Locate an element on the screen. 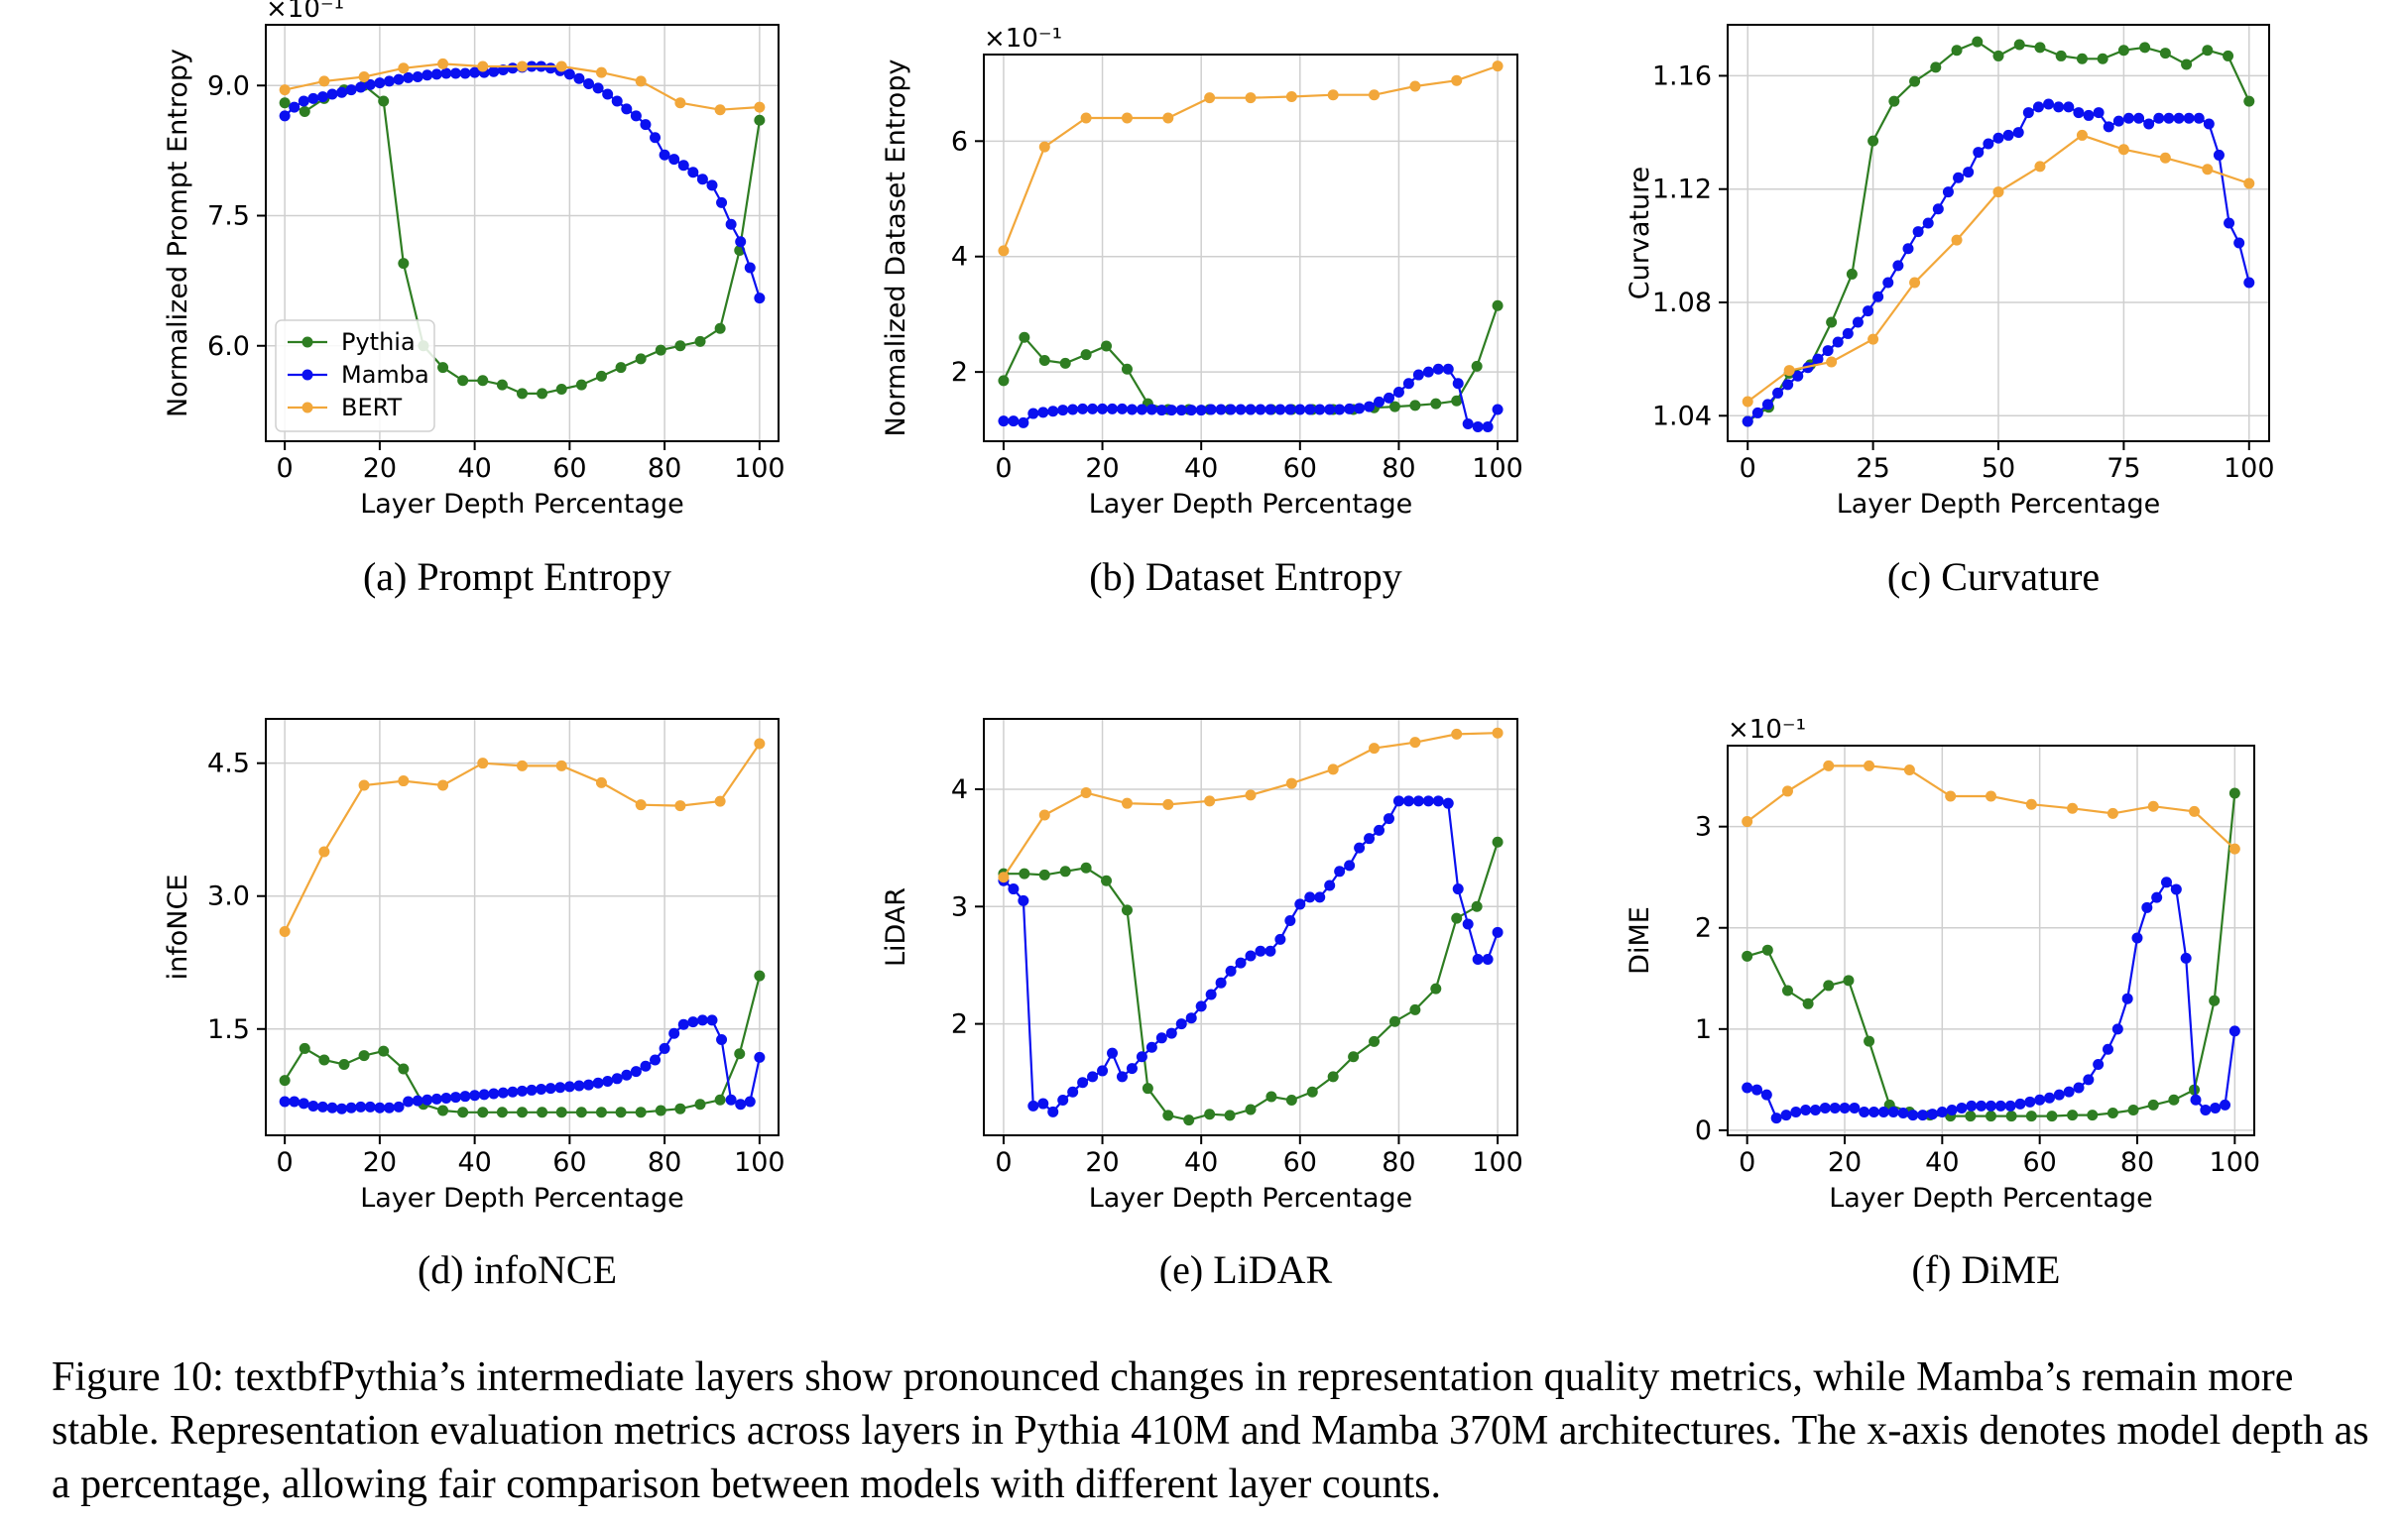 The image size is (2408, 1525). x-tick-label: 100 is located at coordinates (2250, 468).